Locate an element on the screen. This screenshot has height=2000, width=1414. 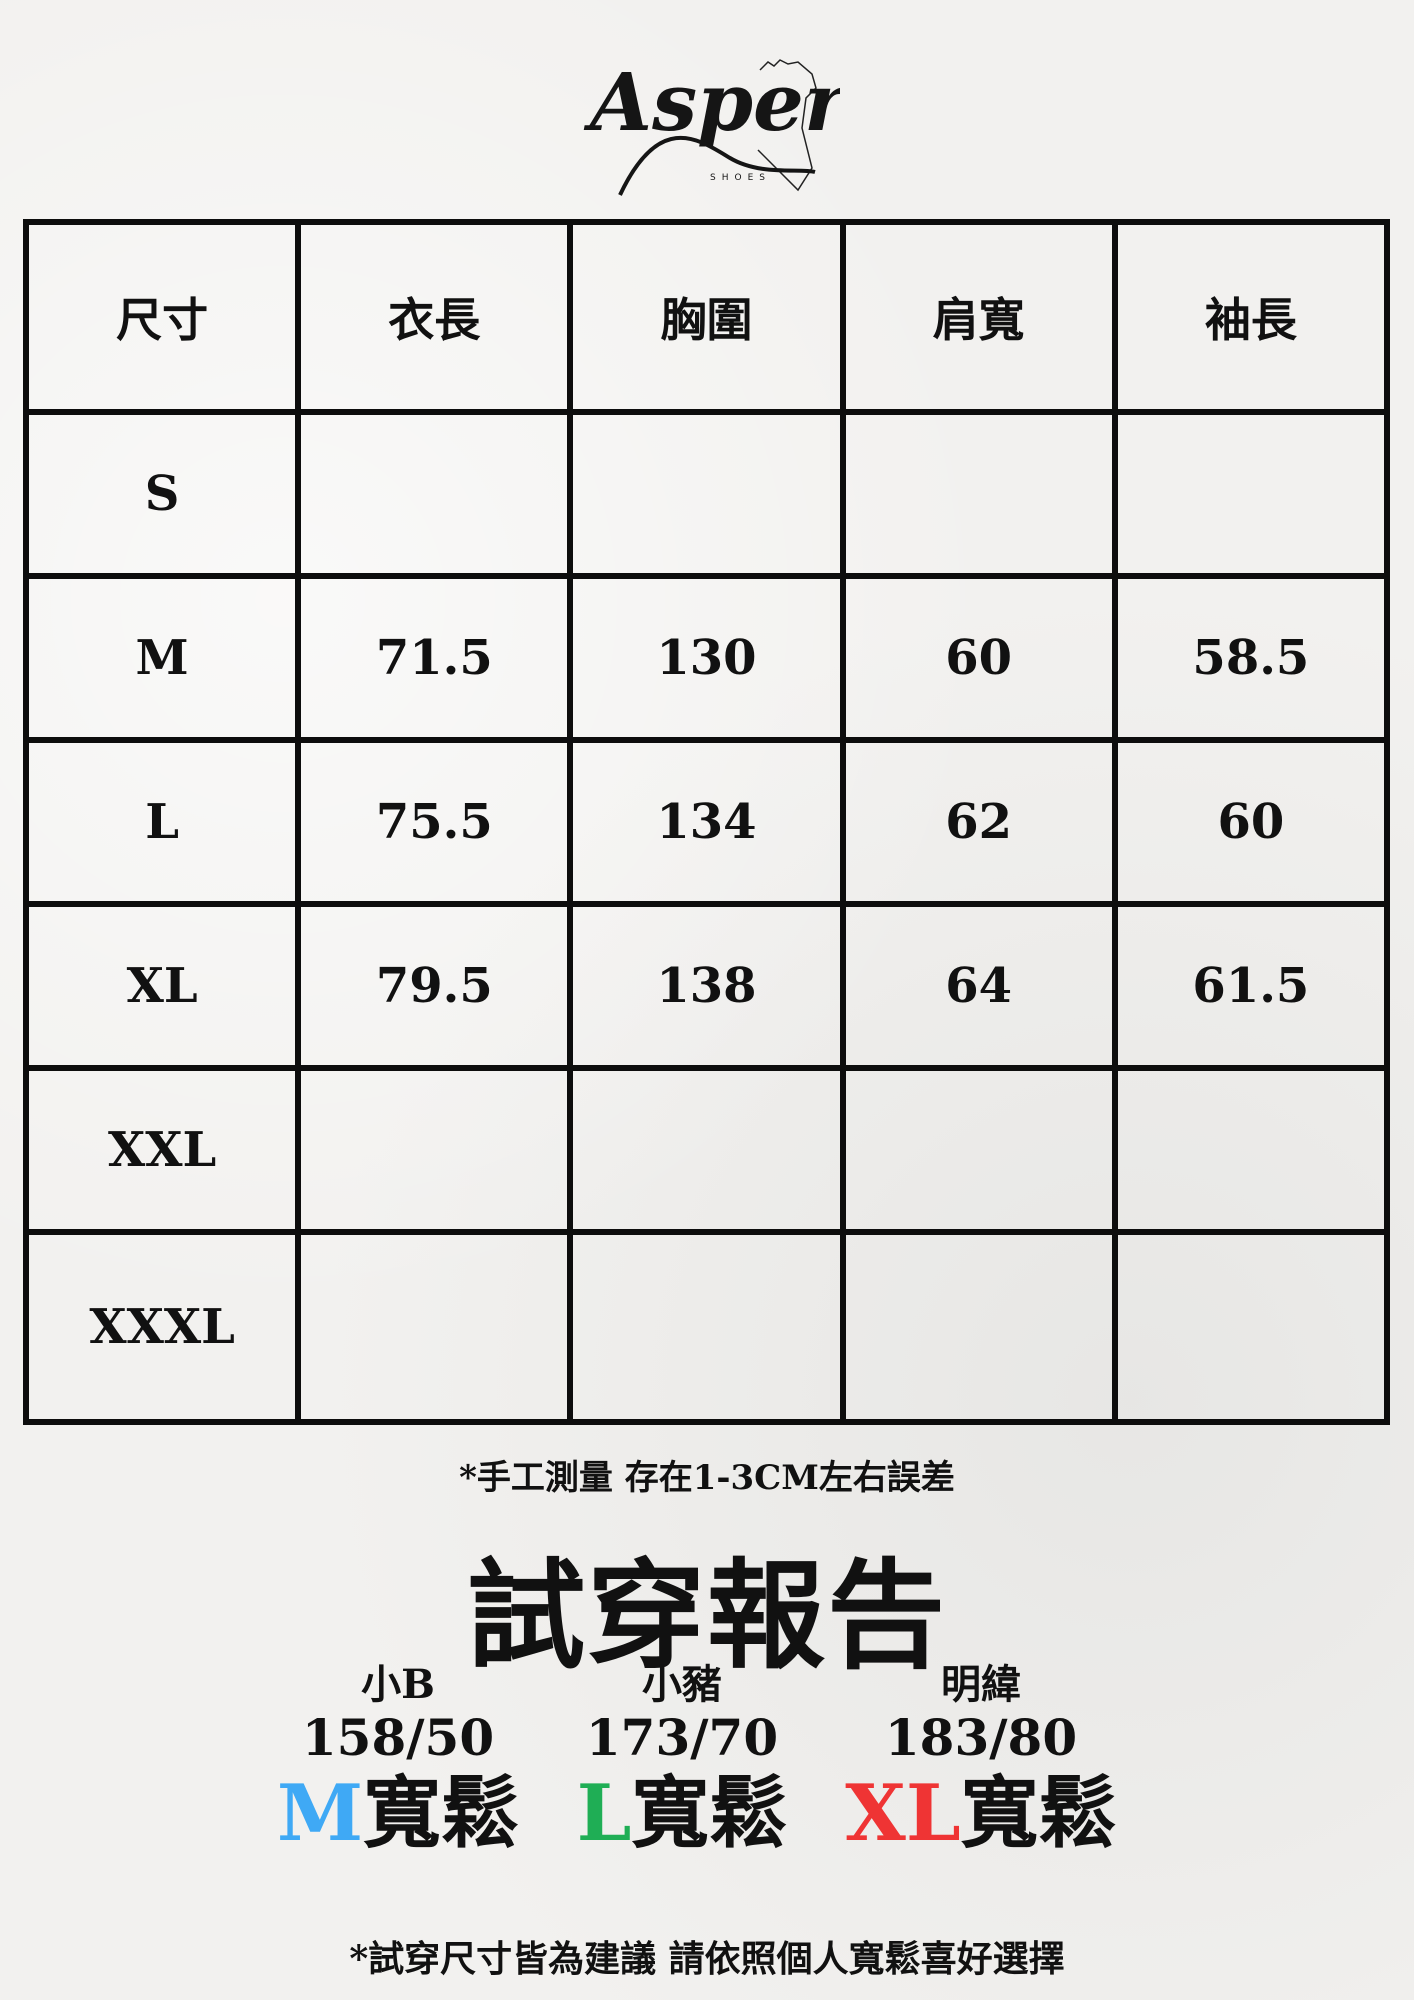
footer-note: *試穿尺寸皆為建議 請依照個人寬鬆喜好選擇 is located at coordinates (707, 1959).